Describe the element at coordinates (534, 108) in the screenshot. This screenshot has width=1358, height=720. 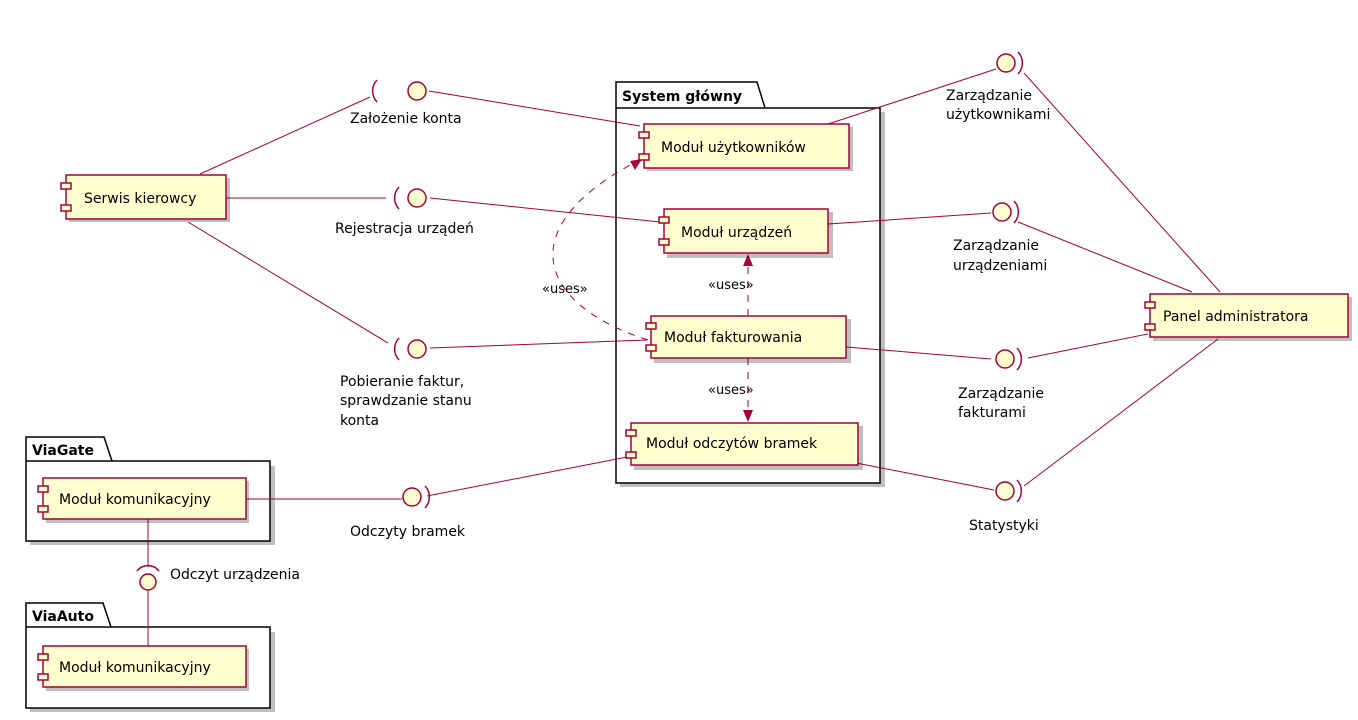
I see `link-zalozenie-uzytkownikow` at that location.